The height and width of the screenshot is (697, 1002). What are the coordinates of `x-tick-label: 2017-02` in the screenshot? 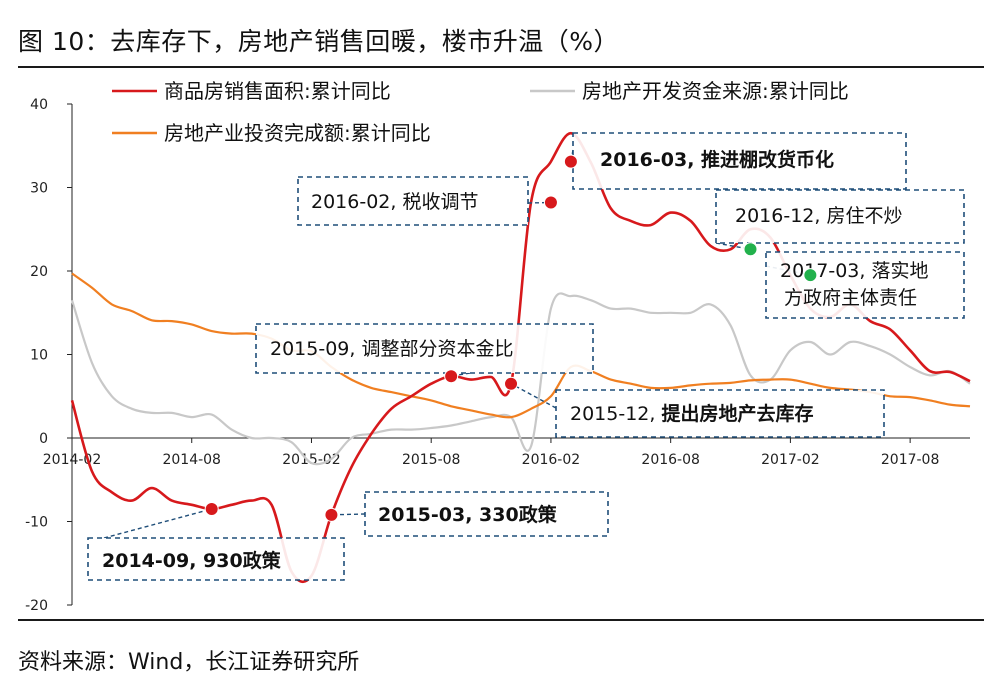 It's located at (790, 460).